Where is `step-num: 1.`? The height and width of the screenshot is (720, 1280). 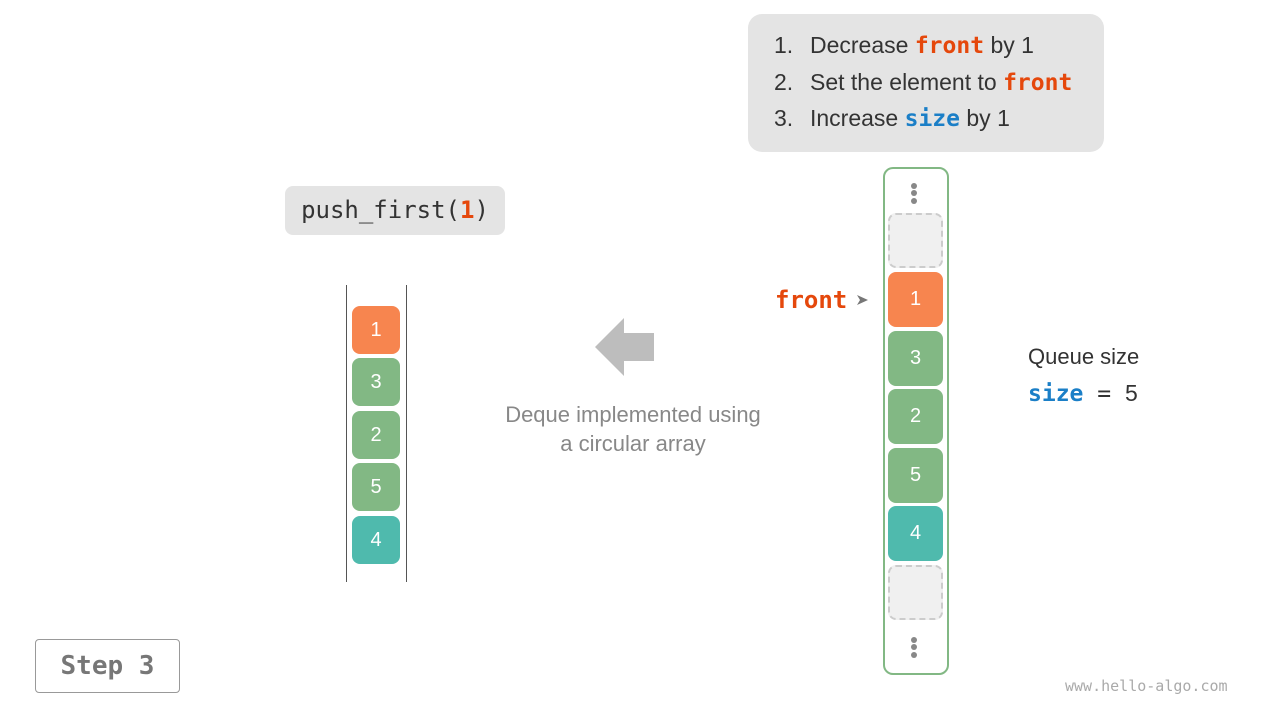 step-num: 1. is located at coordinates (784, 45).